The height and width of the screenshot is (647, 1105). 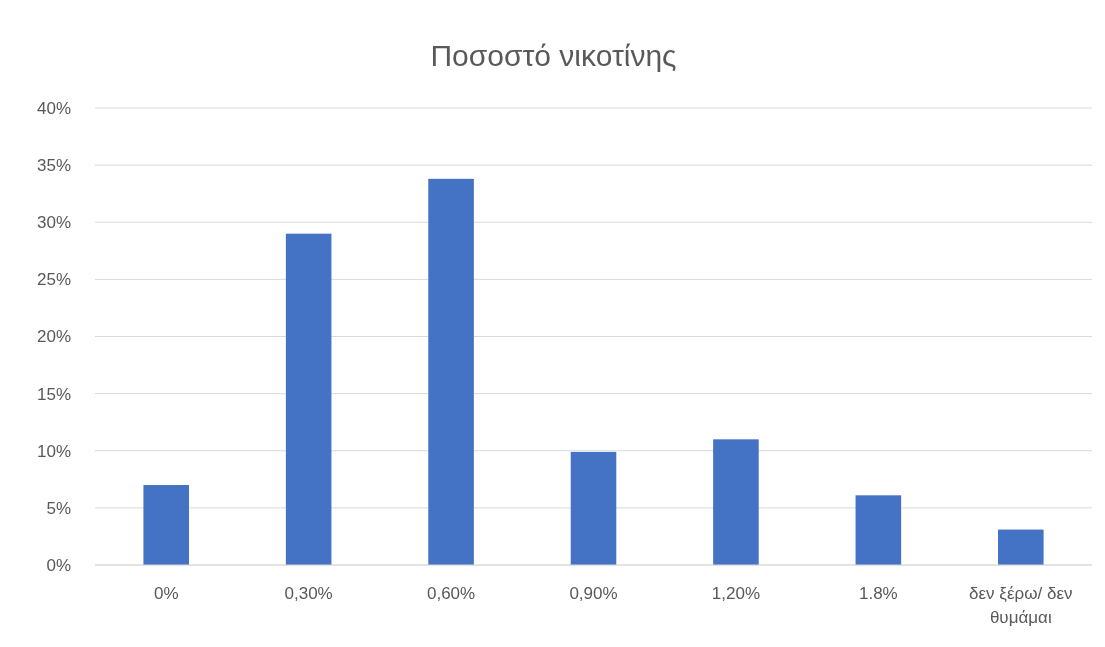 What do you see at coordinates (53, 337) in the screenshot?
I see `y-tick-label: 20%` at bounding box center [53, 337].